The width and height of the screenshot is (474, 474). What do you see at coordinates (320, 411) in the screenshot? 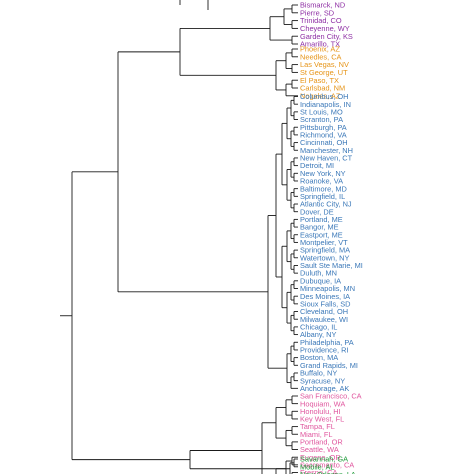
I see `leaf-label: Honolulu, HI` at bounding box center [320, 411].